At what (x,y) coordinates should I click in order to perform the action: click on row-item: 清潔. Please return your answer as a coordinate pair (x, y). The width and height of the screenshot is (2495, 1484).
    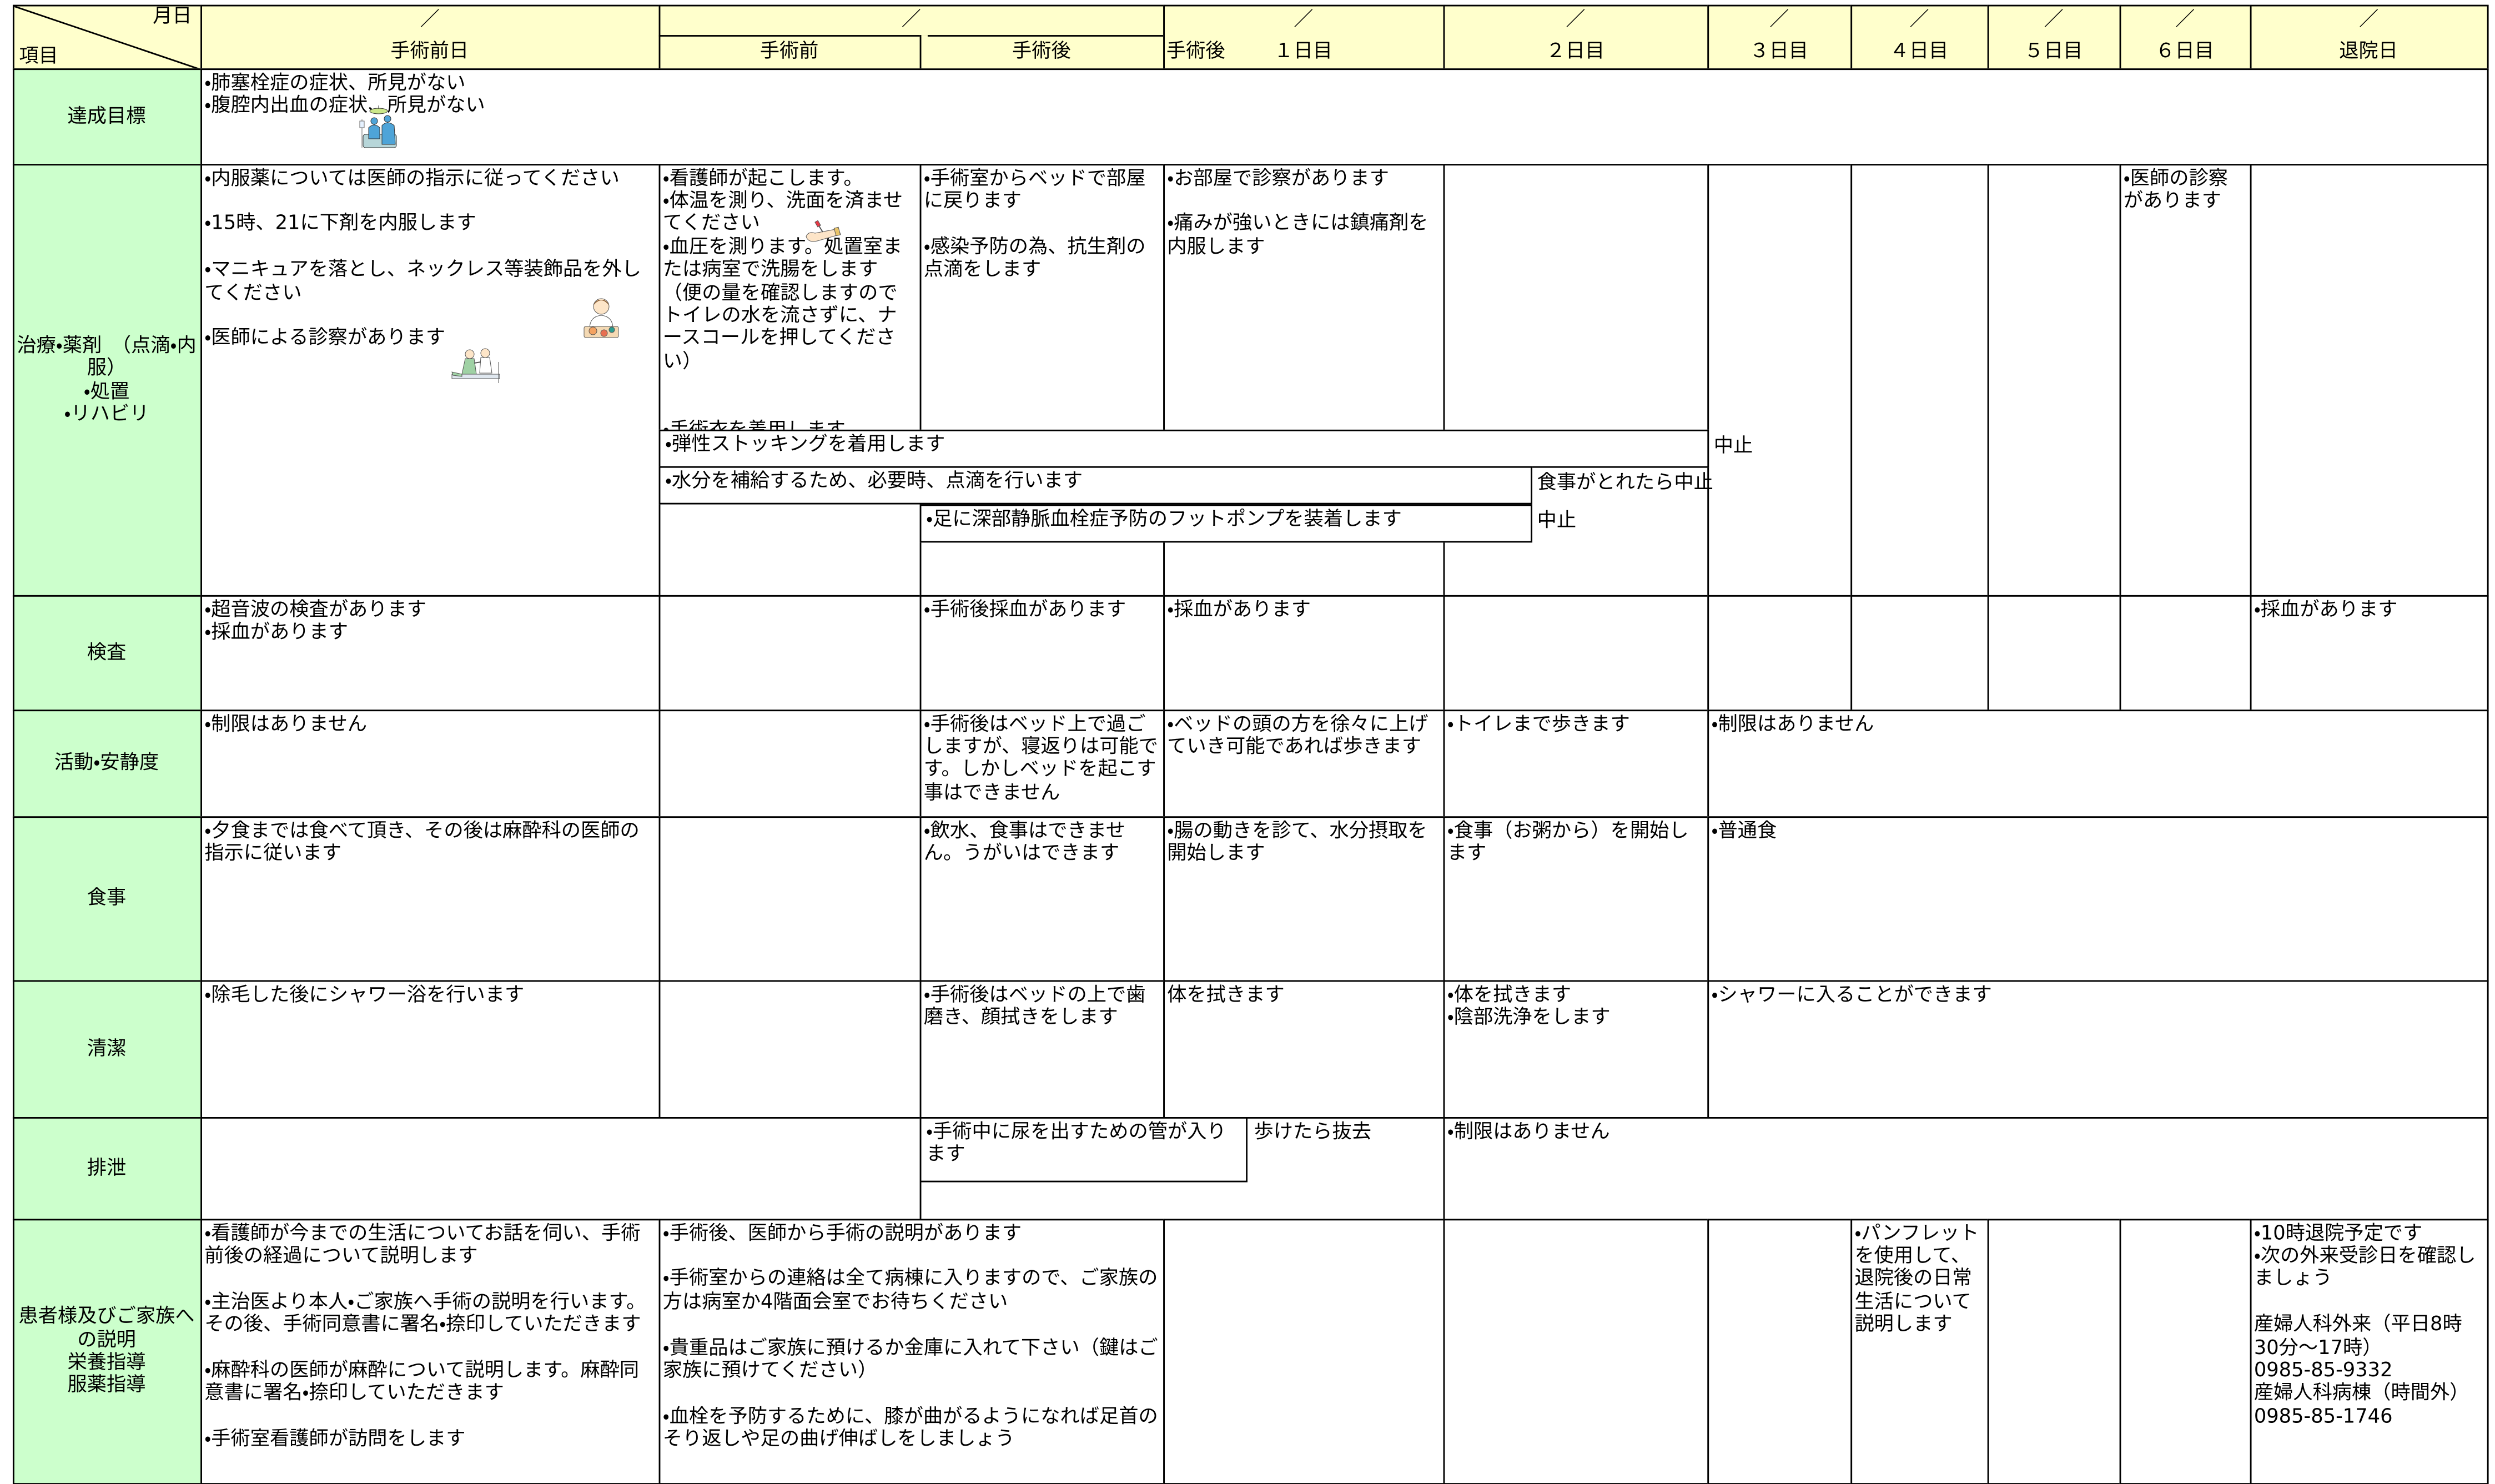
    Looking at the image, I should click on (107, 1048).